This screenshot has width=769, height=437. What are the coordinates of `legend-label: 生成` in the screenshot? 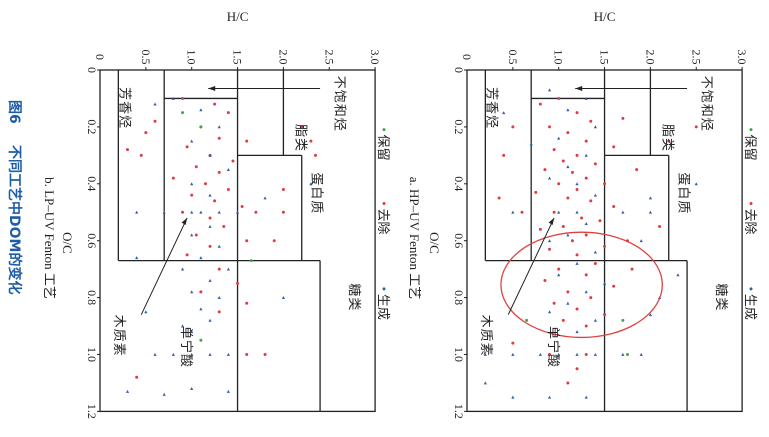 It's located at (750, 307).